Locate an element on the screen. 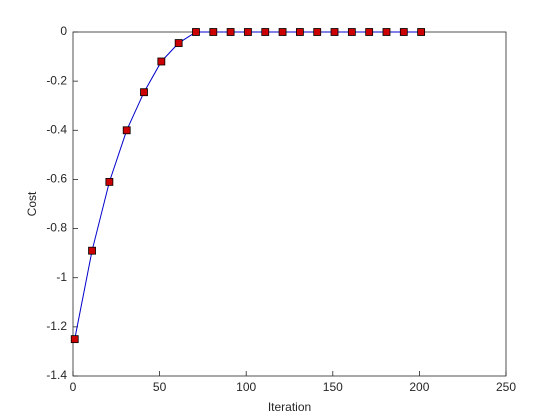 The height and width of the screenshot is (420, 560). y-tick-label: -1.4 is located at coordinates (56, 375).